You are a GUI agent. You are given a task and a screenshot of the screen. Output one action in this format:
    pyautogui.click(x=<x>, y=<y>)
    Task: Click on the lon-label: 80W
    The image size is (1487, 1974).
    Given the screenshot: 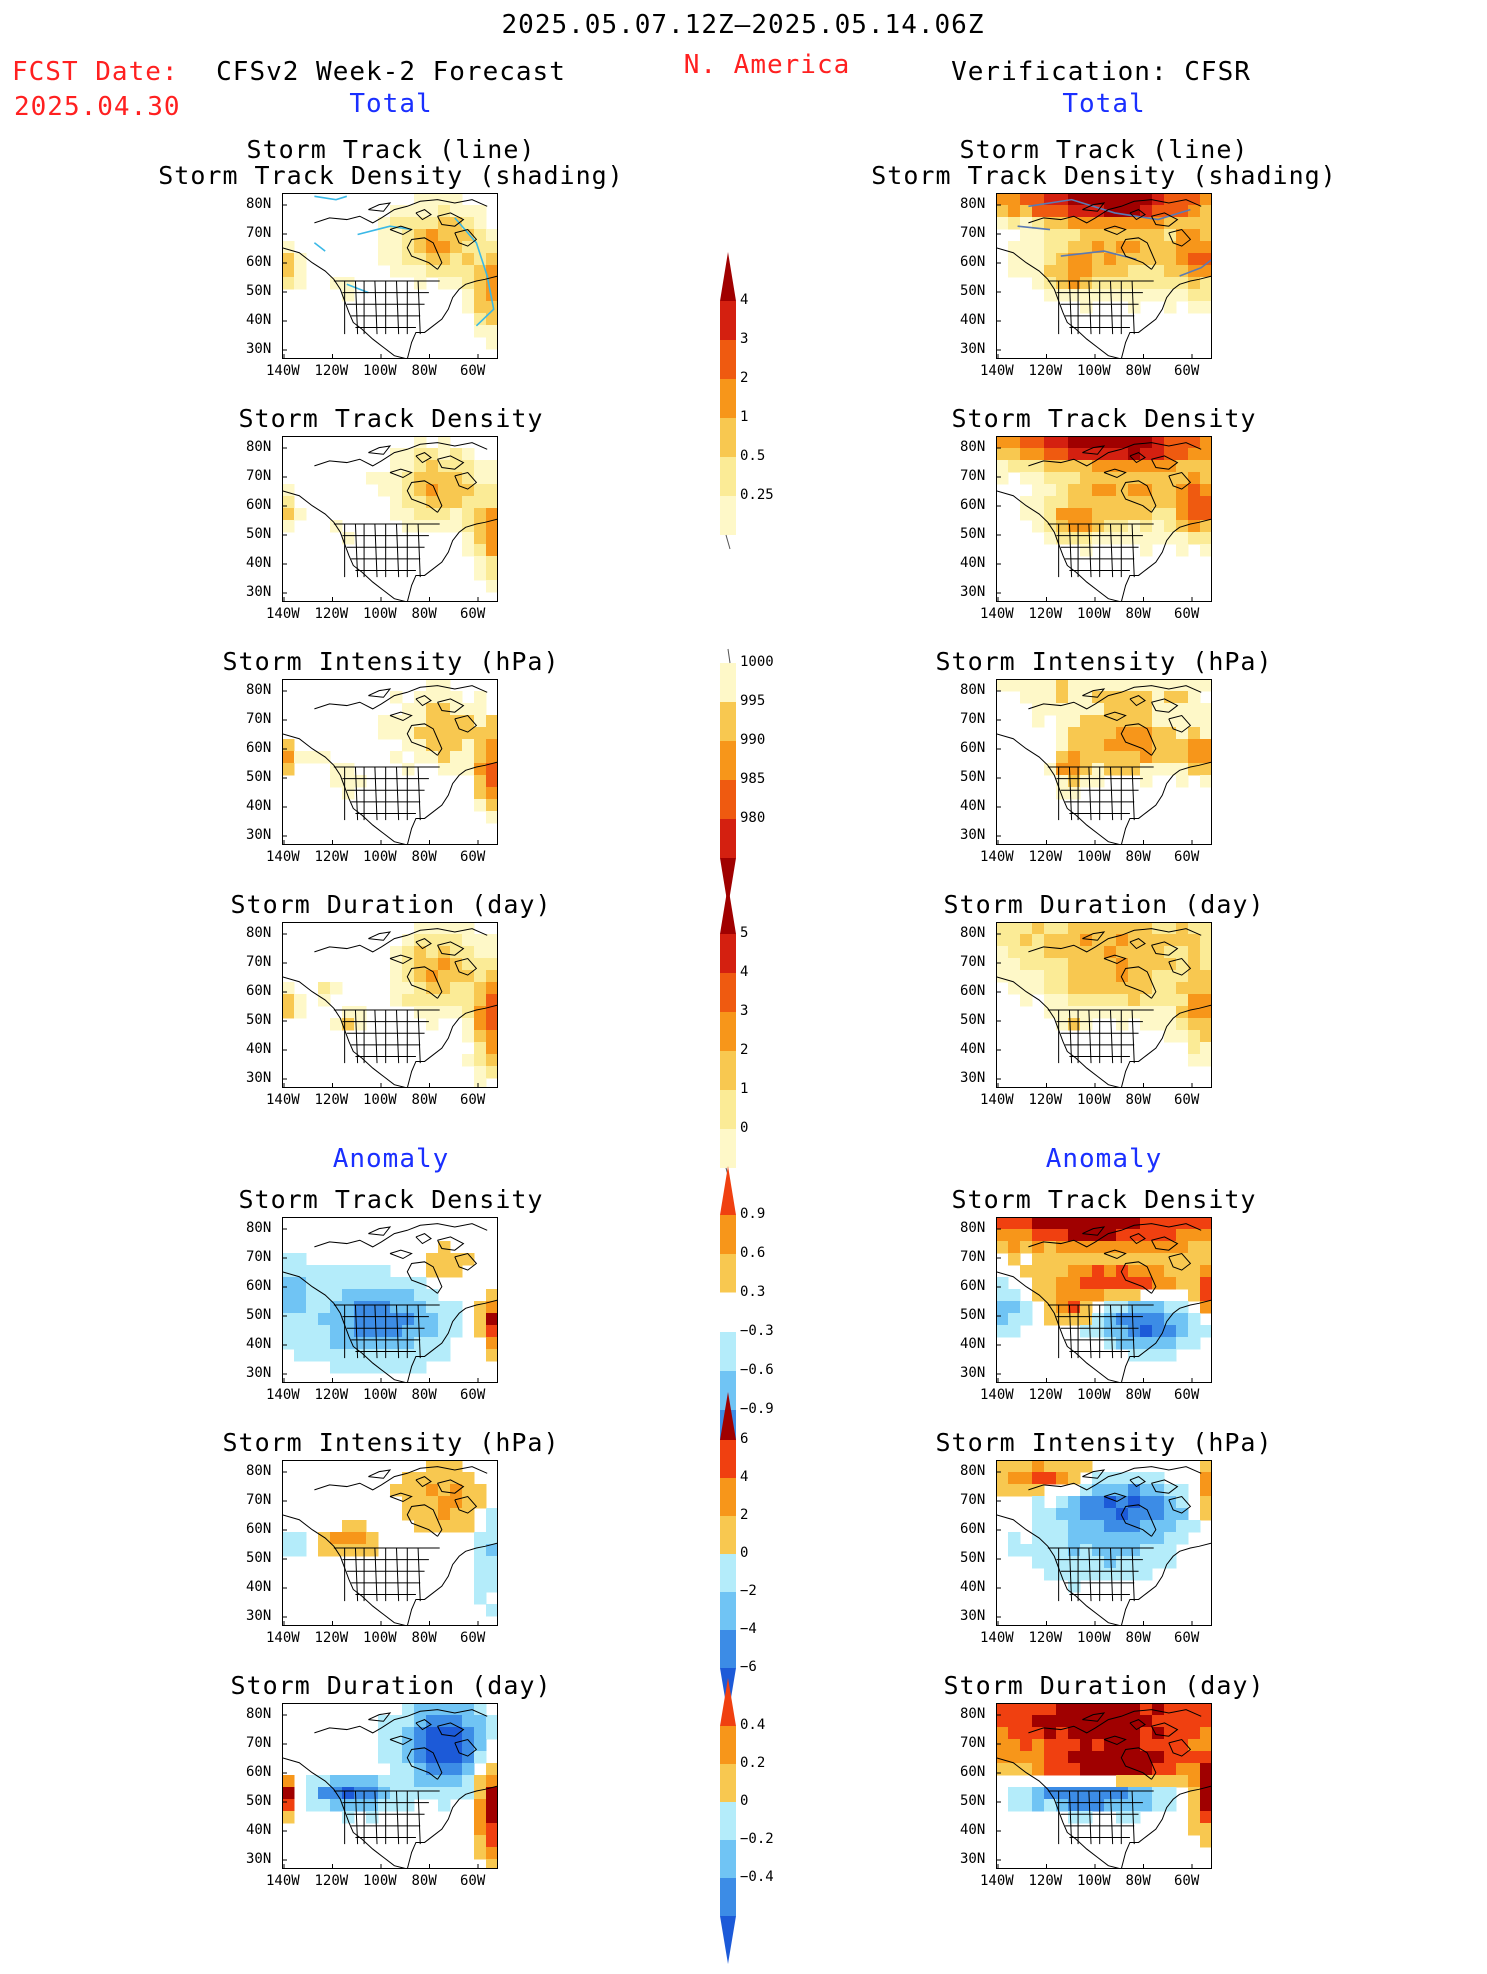 What is the action you would take?
    pyautogui.click(x=1138, y=857)
    